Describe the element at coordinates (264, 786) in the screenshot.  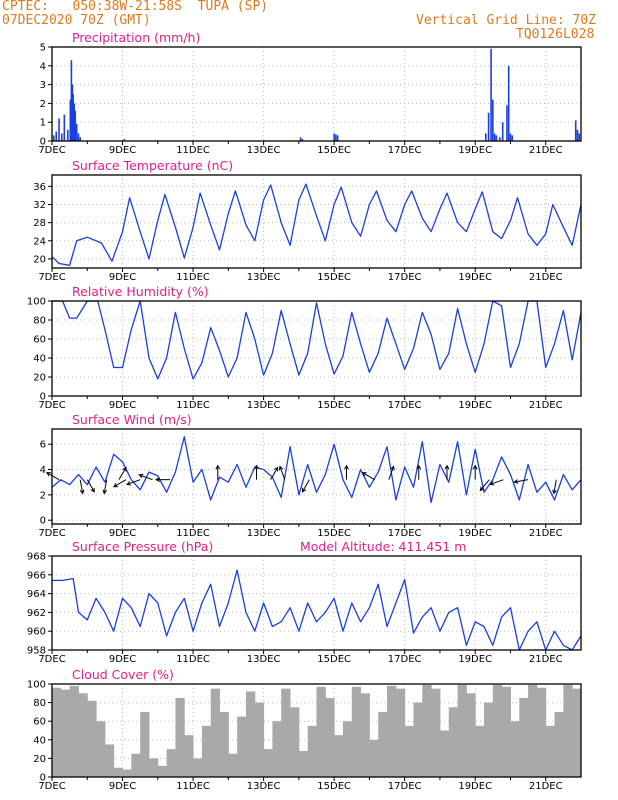
I see `cloud-xtick-label: 13DEC` at that location.